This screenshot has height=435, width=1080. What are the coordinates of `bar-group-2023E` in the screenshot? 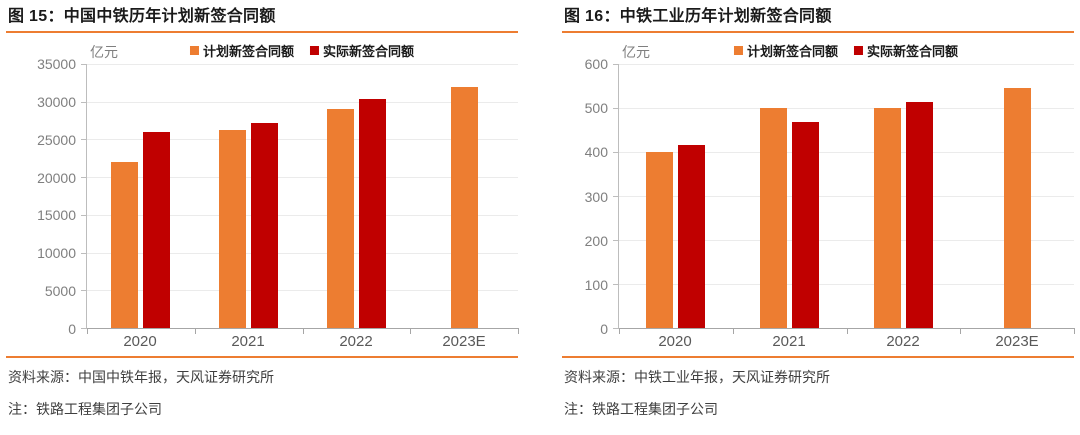 It's located at (1017, 196).